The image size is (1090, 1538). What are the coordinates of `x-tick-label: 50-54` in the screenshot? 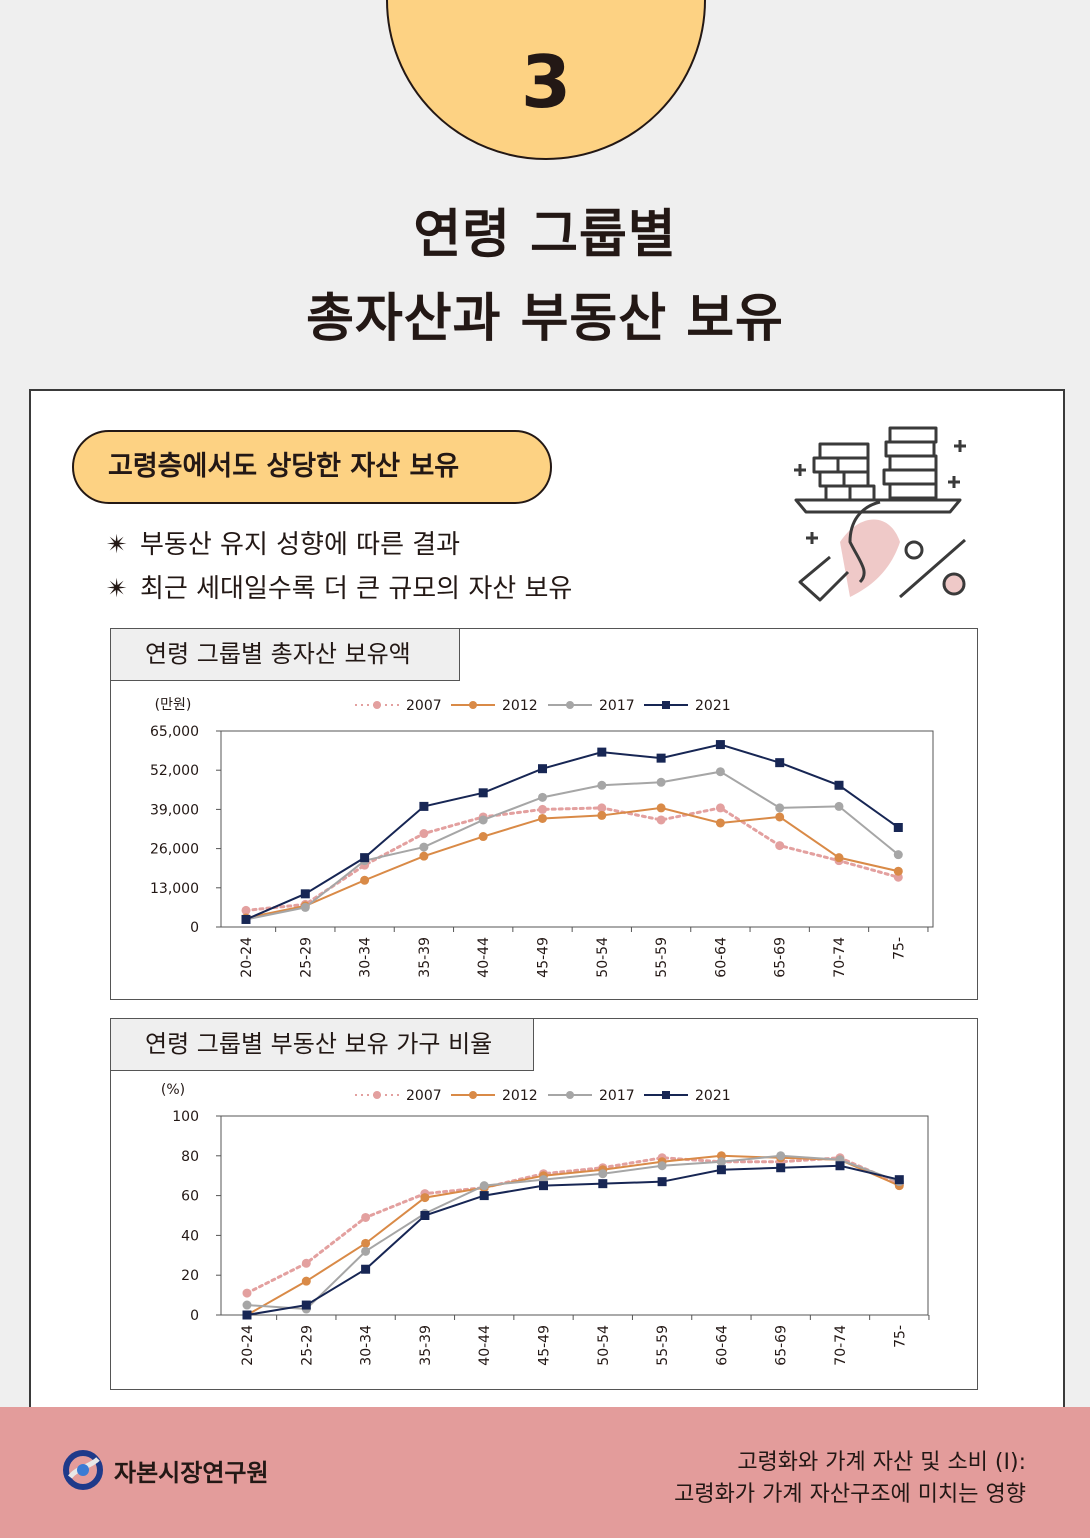 It's located at (603, 957).